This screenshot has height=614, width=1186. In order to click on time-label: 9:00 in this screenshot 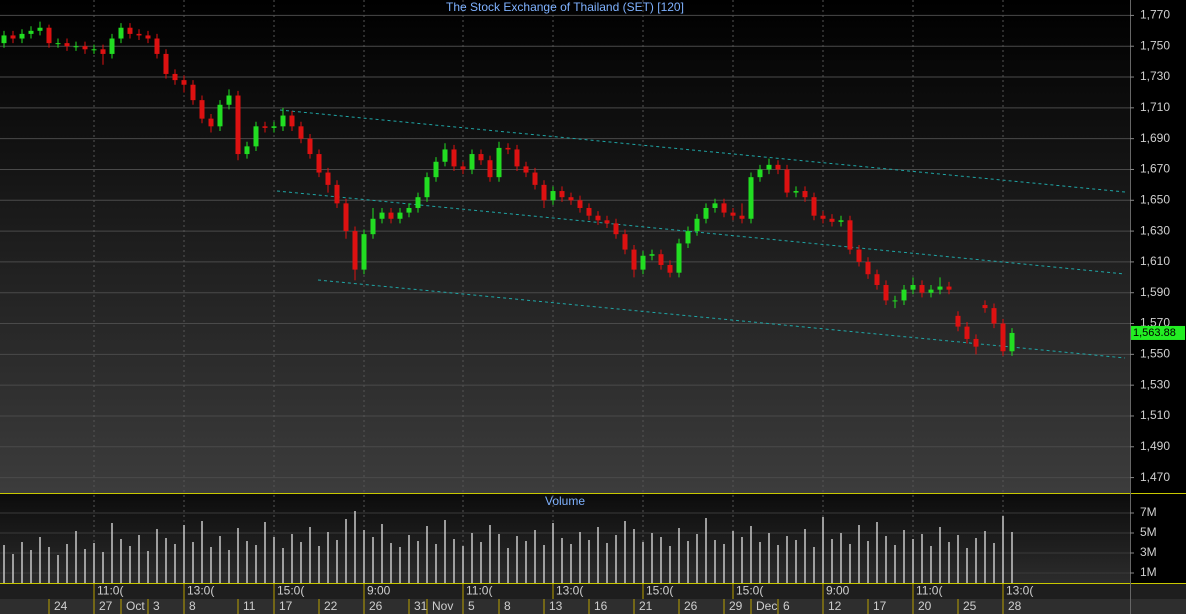, I will do `click(379, 591)`.